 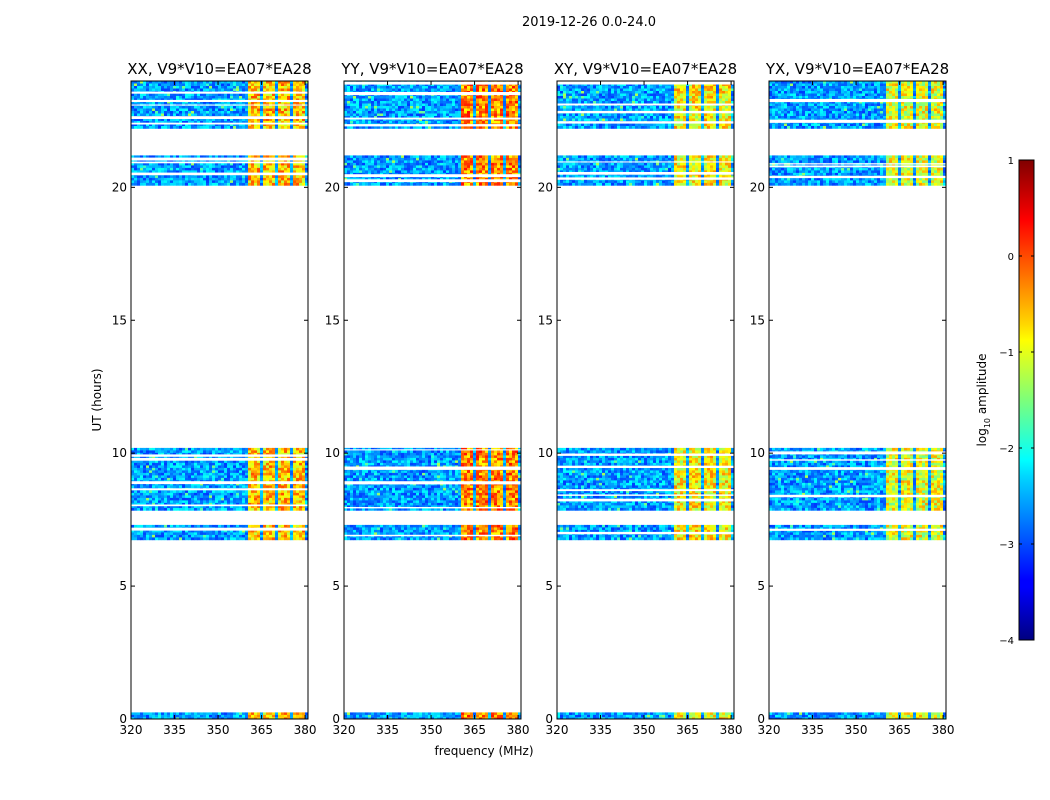 I want to click on colorbar-tick-label: 0, so click(x=1011, y=257).